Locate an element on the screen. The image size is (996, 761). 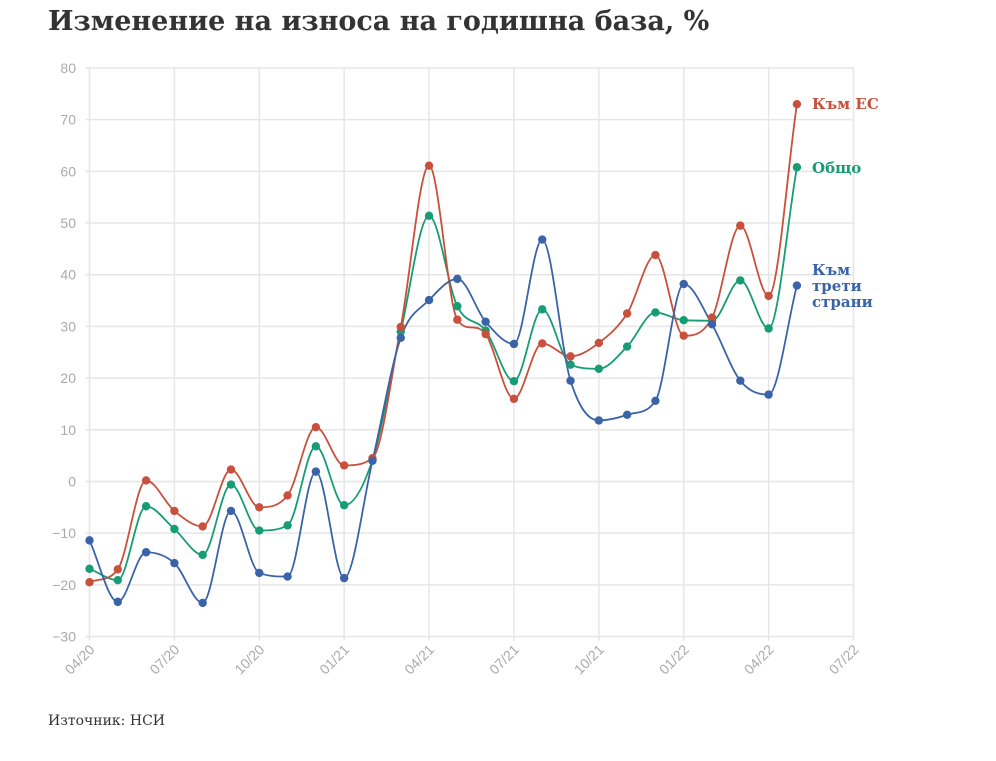
chart-title: Изменение на износа на годишна база, % is located at coordinates (379, 21).